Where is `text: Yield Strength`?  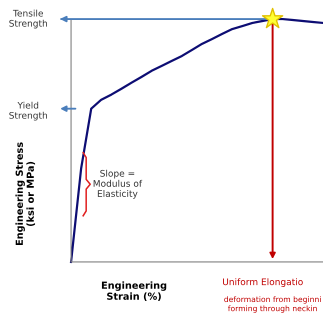 text: Yield Strength is located at coordinates (28, 111).